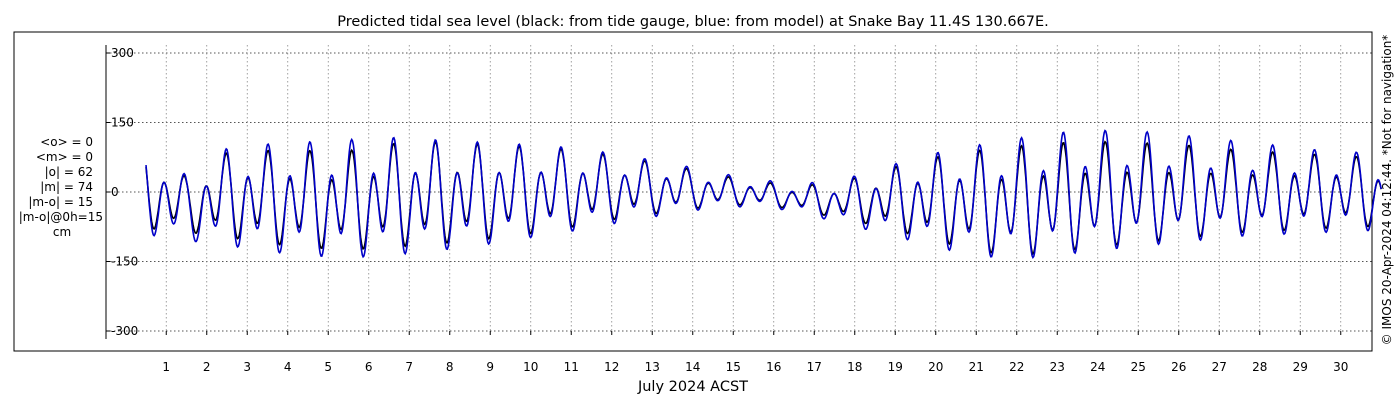 The image size is (1400, 400). What do you see at coordinates (1340, 367) in the screenshot?
I see `x-tick-label: 30` at bounding box center [1340, 367].